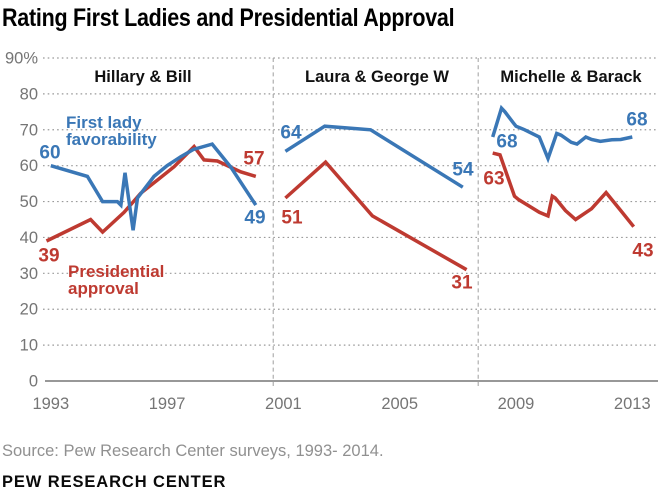 This screenshot has width=658, height=499. Describe the element at coordinates (253, 159) in the screenshot. I see `value-label-57: 57` at that location.